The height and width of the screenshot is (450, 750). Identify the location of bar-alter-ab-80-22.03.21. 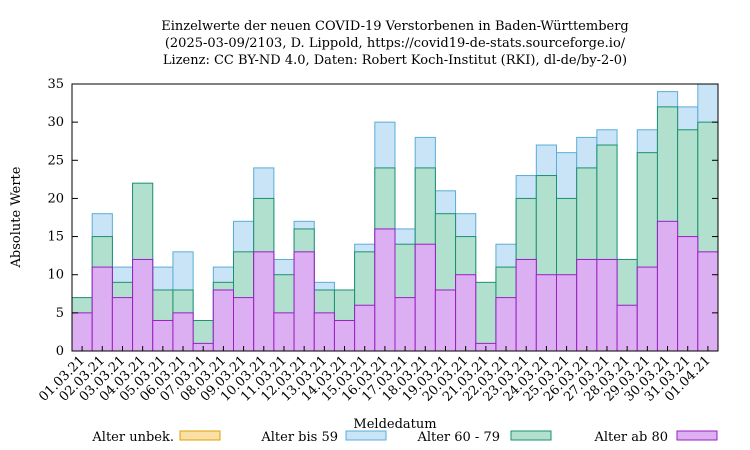
(506, 324).